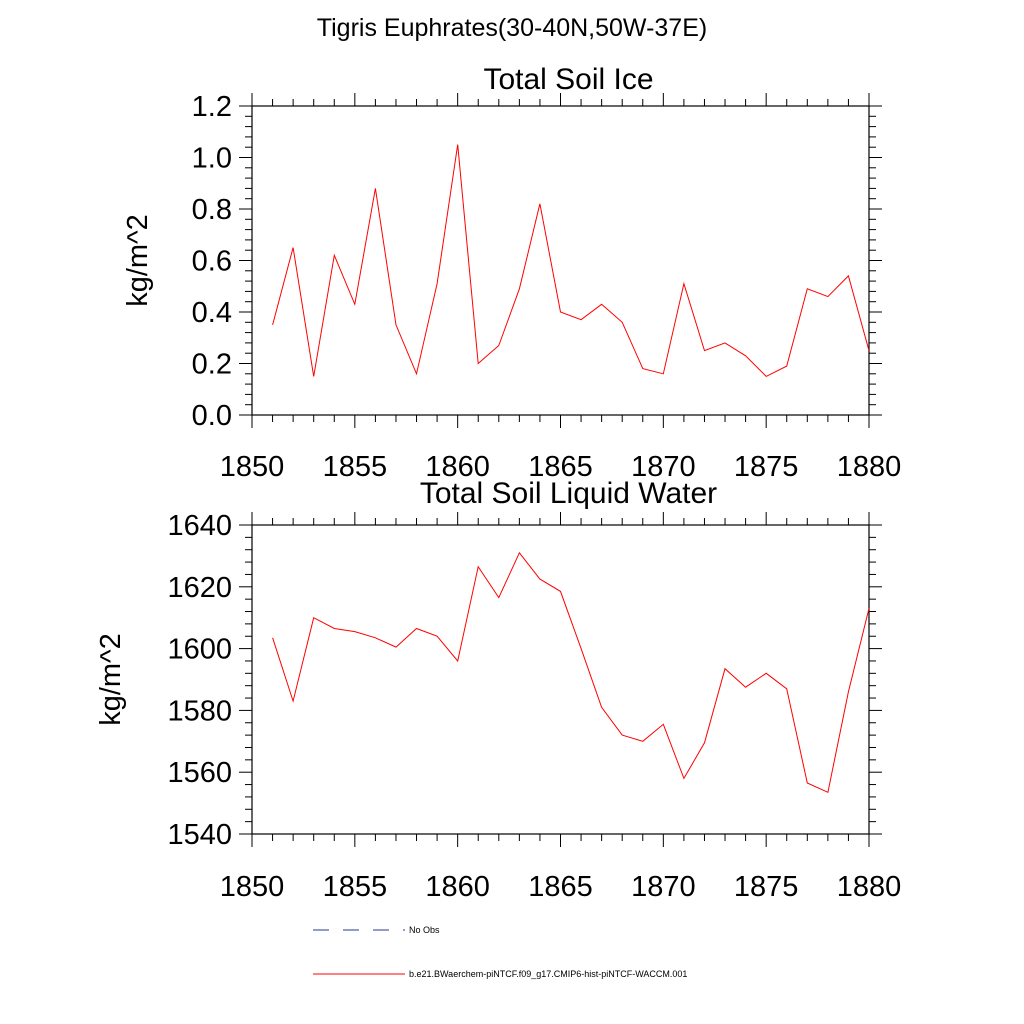 The image size is (1024, 1024). What do you see at coordinates (199, 773) in the screenshot?
I see `y-tick-label: 1560` at bounding box center [199, 773].